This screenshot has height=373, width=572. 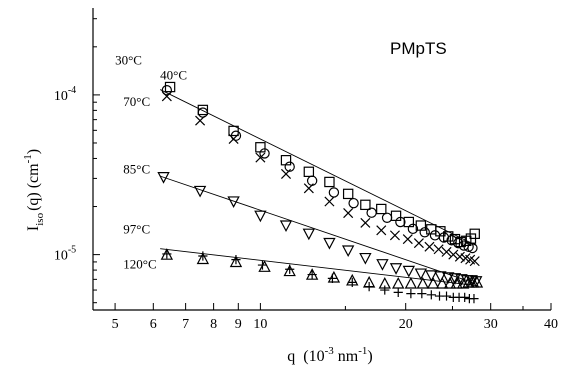 What do you see at coordinates (260, 324) in the screenshot?
I see `x-tick-label: 10` at bounding box center [260, 324].